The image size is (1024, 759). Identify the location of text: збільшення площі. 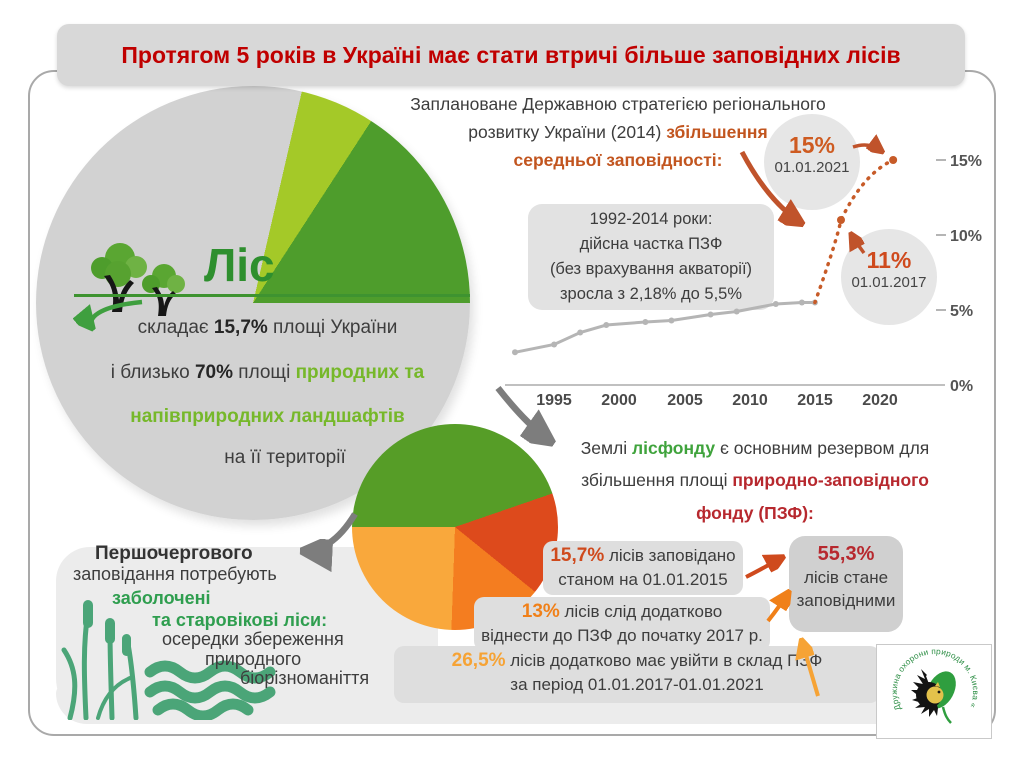
(657, 480).